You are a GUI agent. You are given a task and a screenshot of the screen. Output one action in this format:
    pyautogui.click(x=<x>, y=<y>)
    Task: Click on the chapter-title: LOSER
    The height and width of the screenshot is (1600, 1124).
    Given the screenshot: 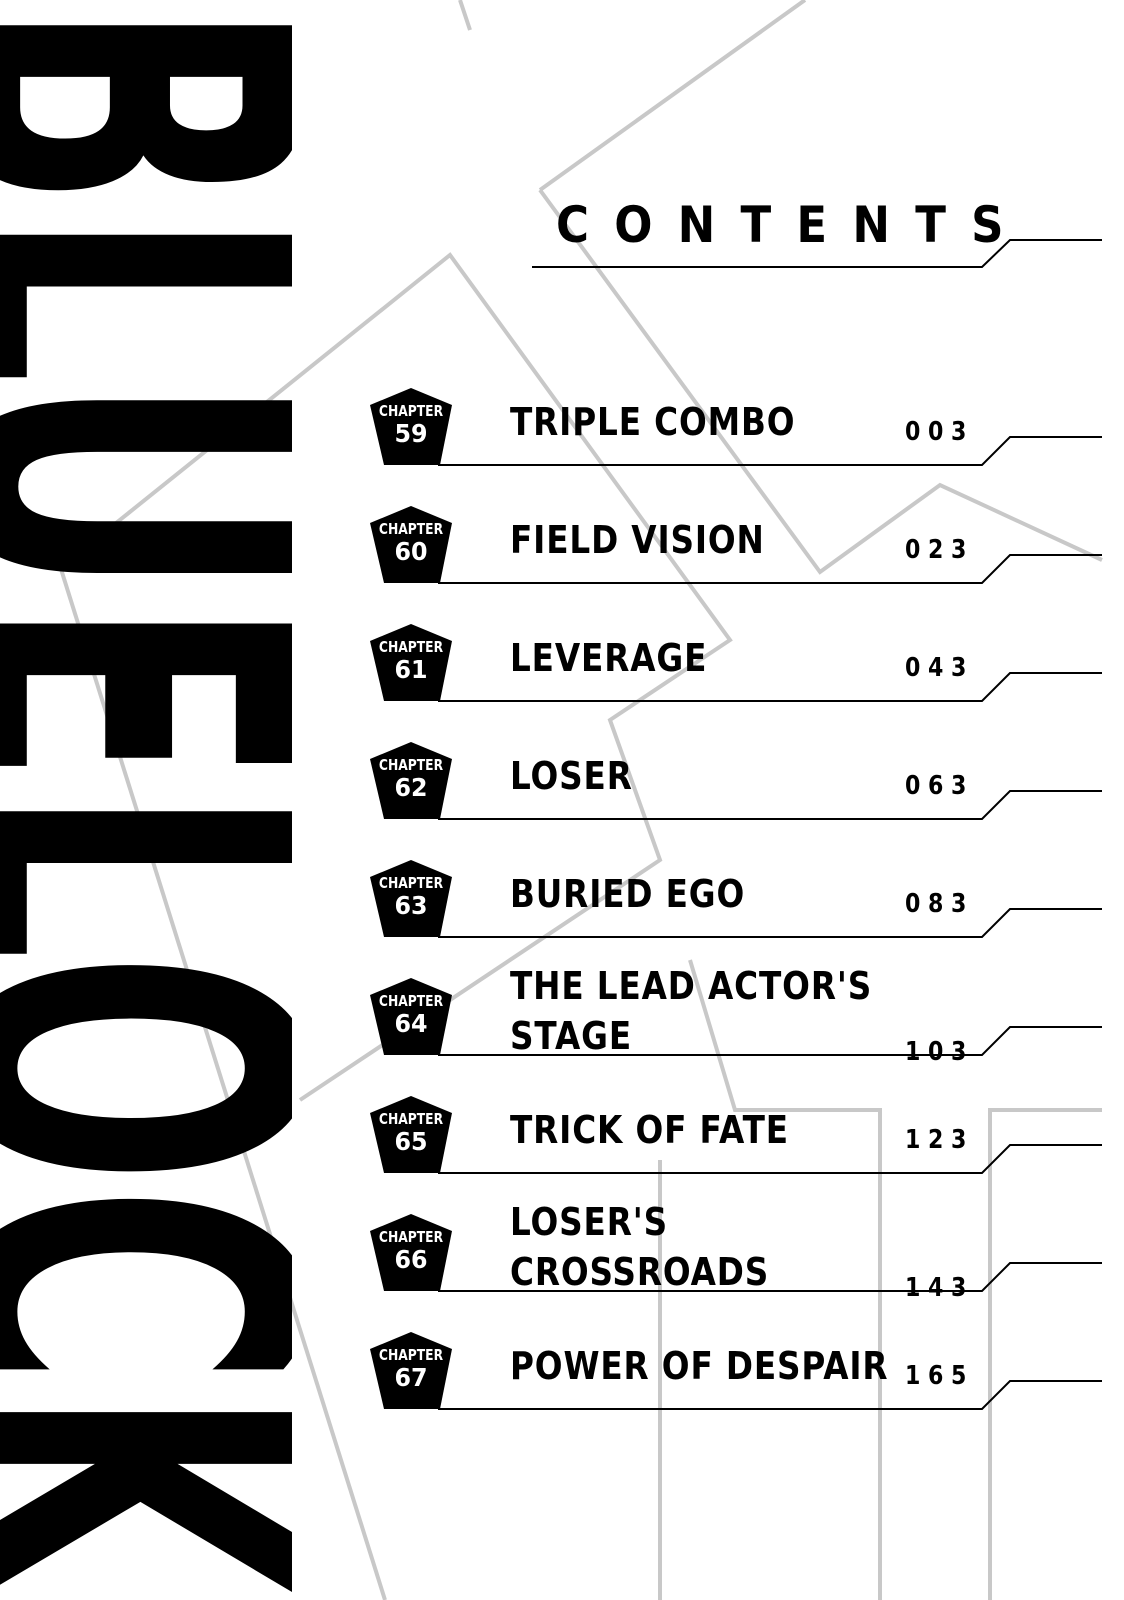 What is the action you would take?
    pyautogui.click(x=571, y=776)
    